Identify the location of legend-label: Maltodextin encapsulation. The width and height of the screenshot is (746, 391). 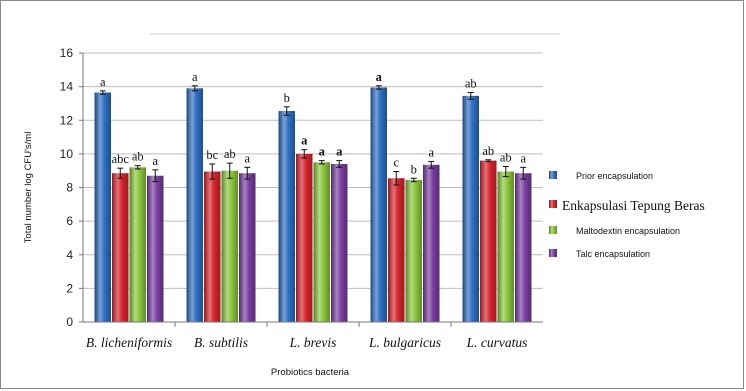
(628, 231).